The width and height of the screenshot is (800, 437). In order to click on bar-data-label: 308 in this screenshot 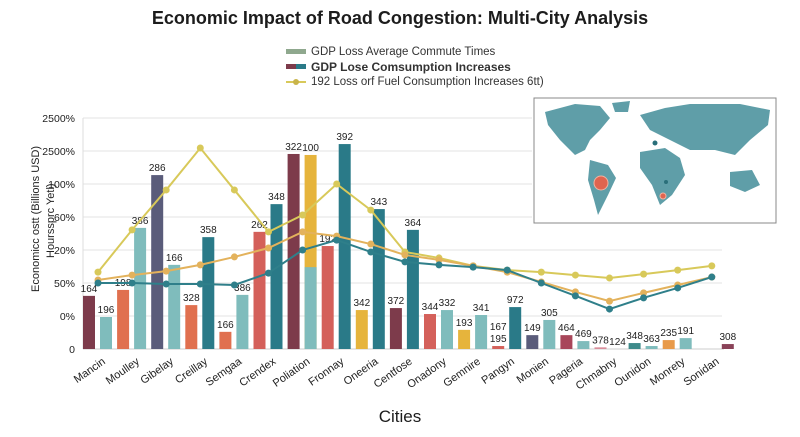, I will do `click(727, 337)`.